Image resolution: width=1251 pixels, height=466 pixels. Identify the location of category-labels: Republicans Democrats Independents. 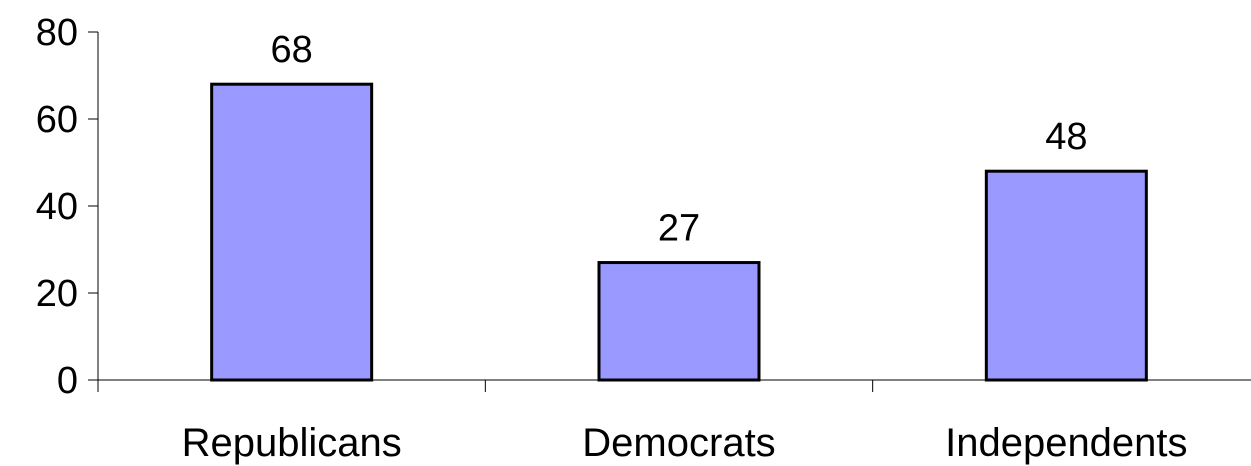
(685, 443).